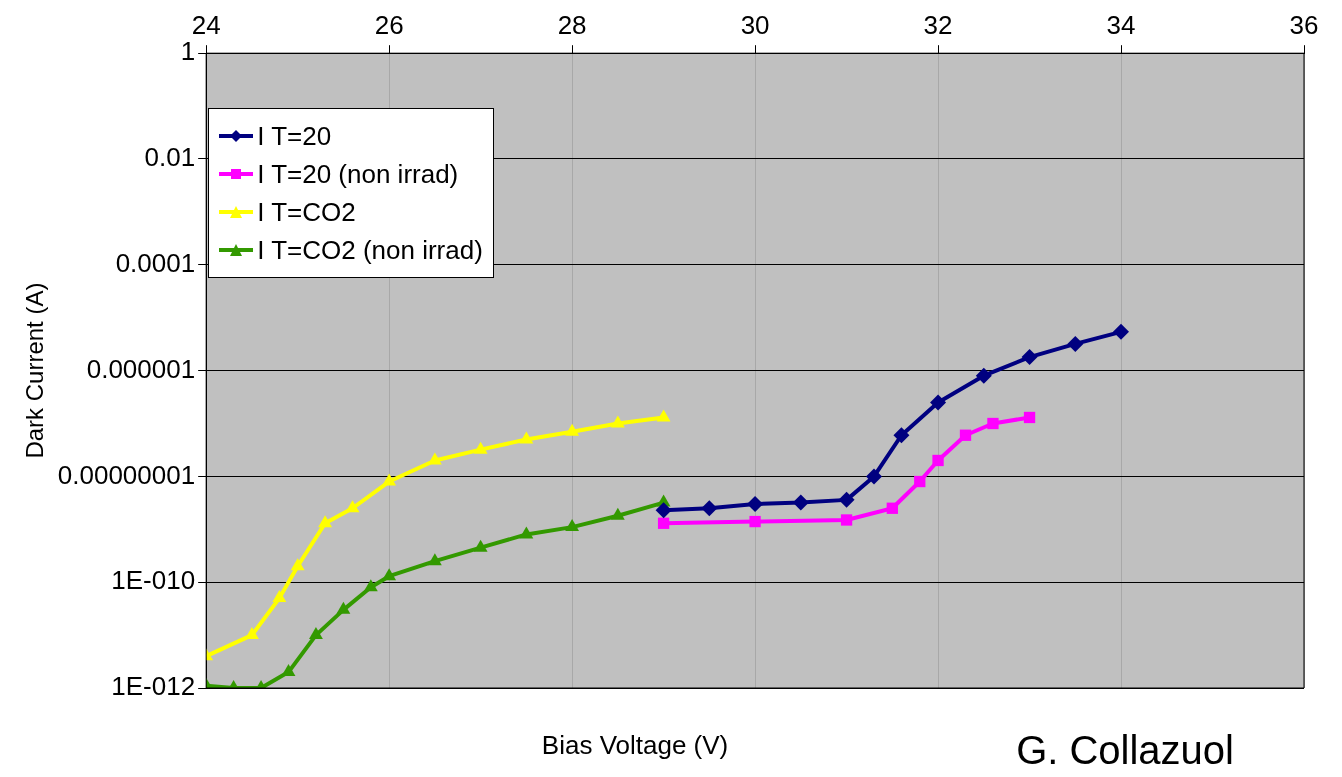 This screenshot has width=1342, height=777. Describe the element at coordinates (294, 137) in the screenshot. I see `legend-label: I T=20` at that location.